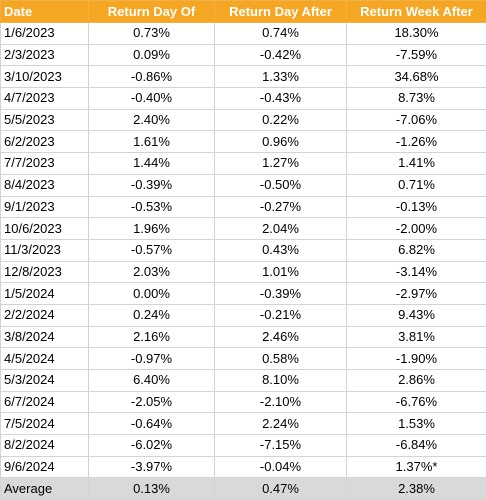 Image resolution: width=486 pixels, height=500 pixels. What do you see at coordinates (45, 294) in the screenshot?
I see `cell-date: 1/5/2024` at bounding box center [45, 294].